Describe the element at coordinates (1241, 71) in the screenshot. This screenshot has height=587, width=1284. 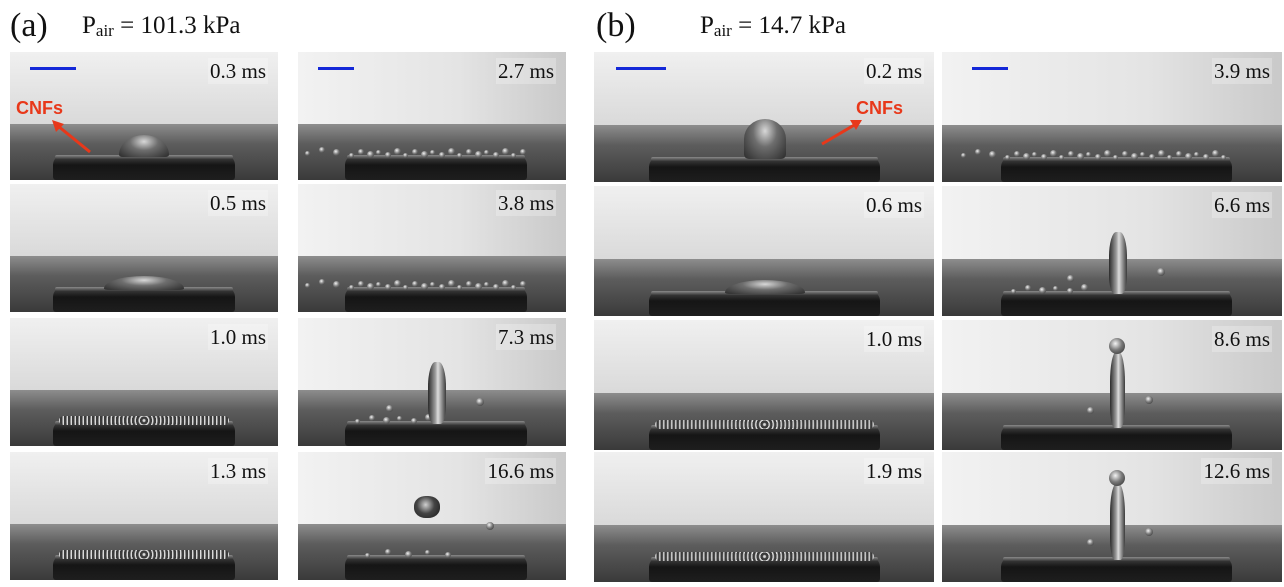
I see `timestamp-label: 3.9 ms` at that location.